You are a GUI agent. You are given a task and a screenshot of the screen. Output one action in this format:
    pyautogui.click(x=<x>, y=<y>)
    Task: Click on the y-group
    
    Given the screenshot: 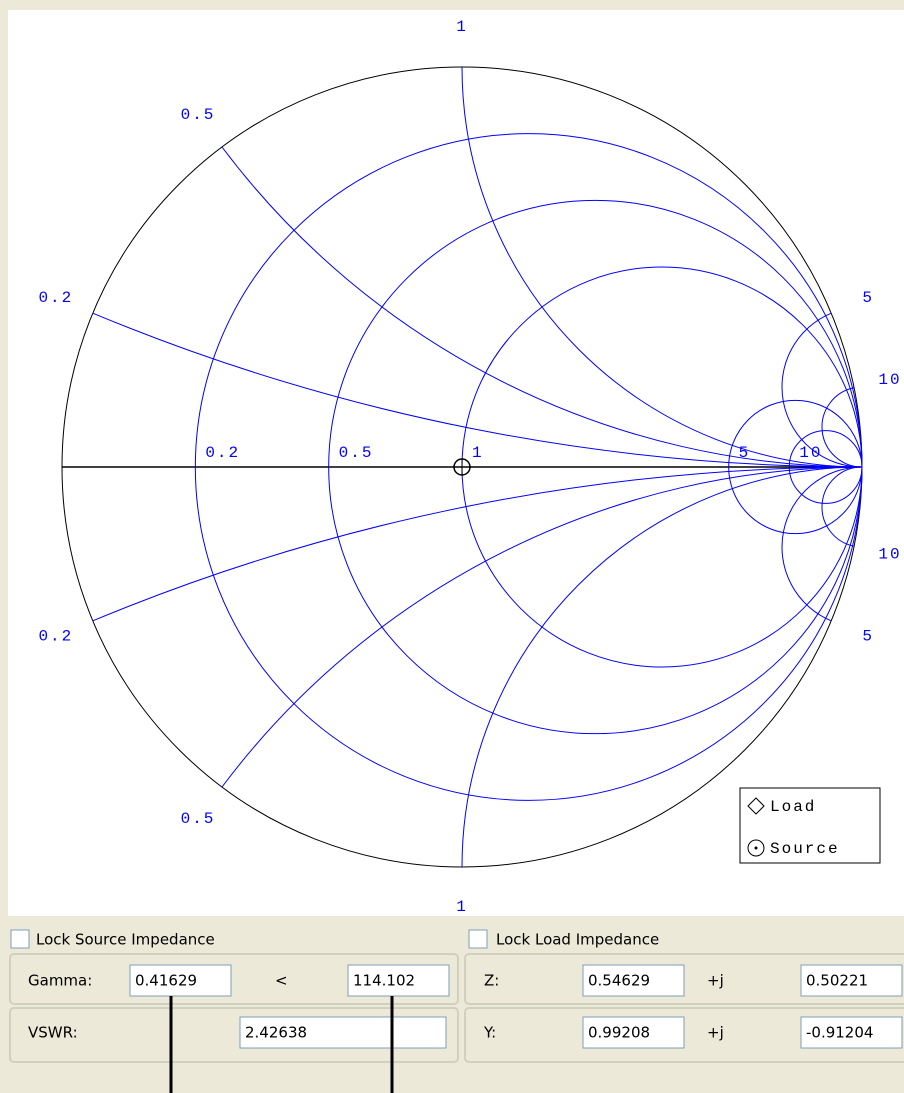 What is the action you would take?
    pyautogui.click(x=684, y=1035)
    